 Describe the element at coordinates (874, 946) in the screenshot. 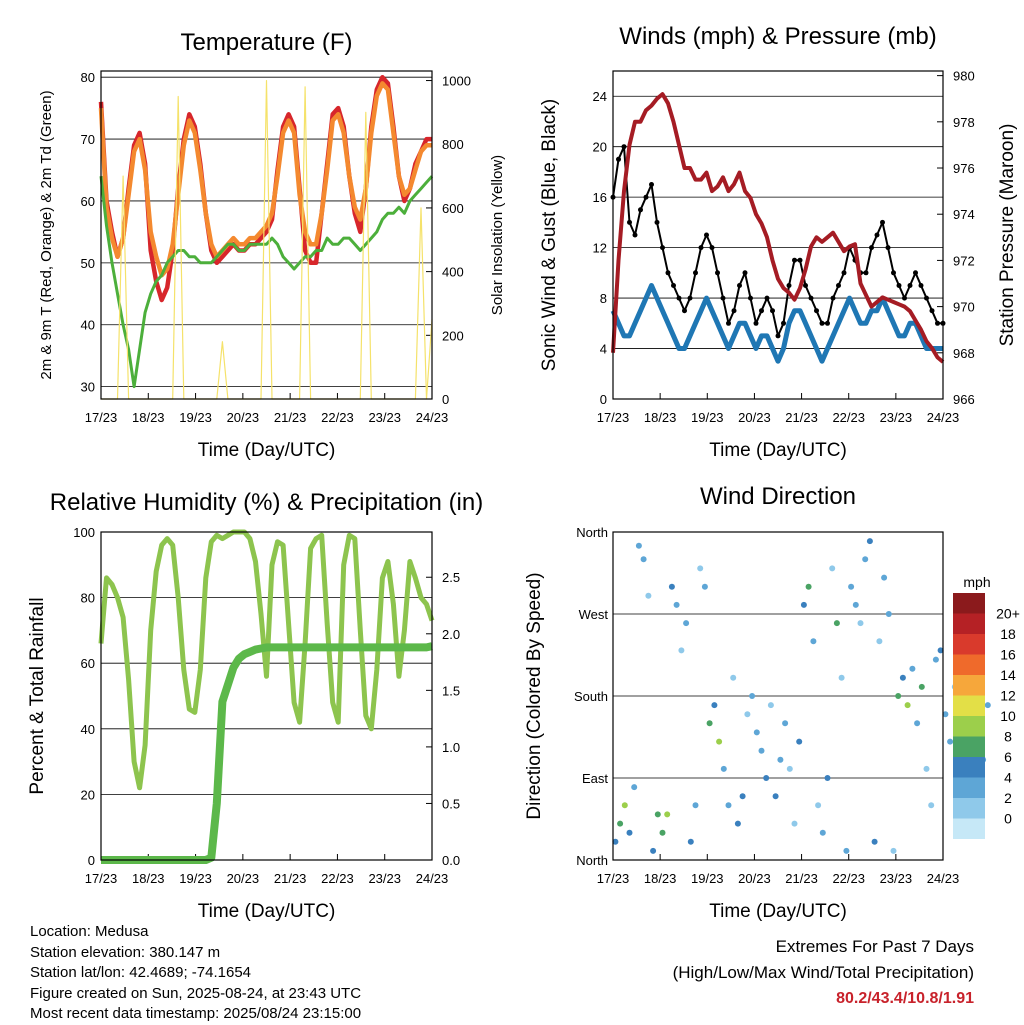

I see `extremes-title: Extremes For Past 7 Days` at that location.